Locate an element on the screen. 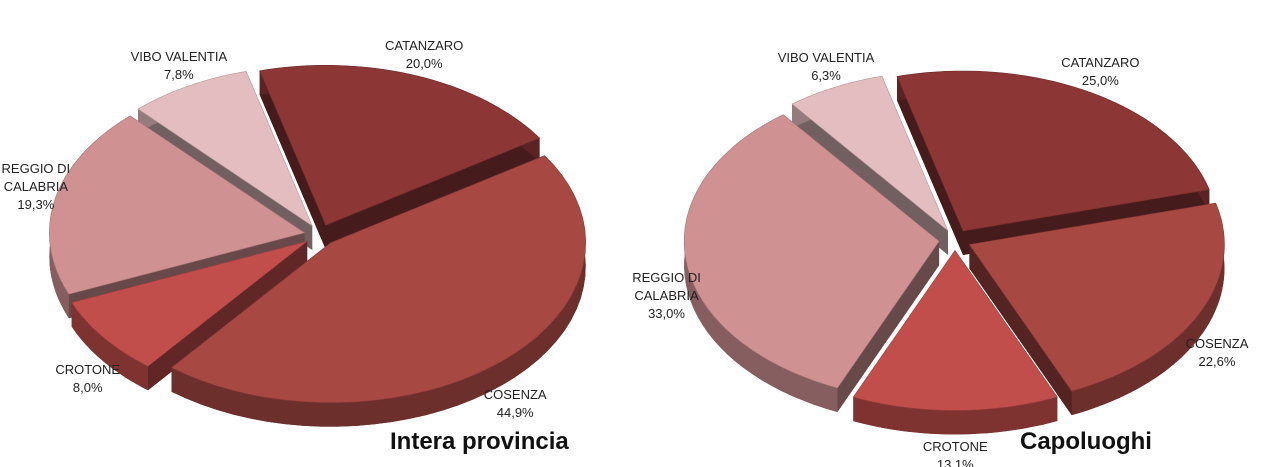  value-label: 8,0% is located at coordinates (87, 387).